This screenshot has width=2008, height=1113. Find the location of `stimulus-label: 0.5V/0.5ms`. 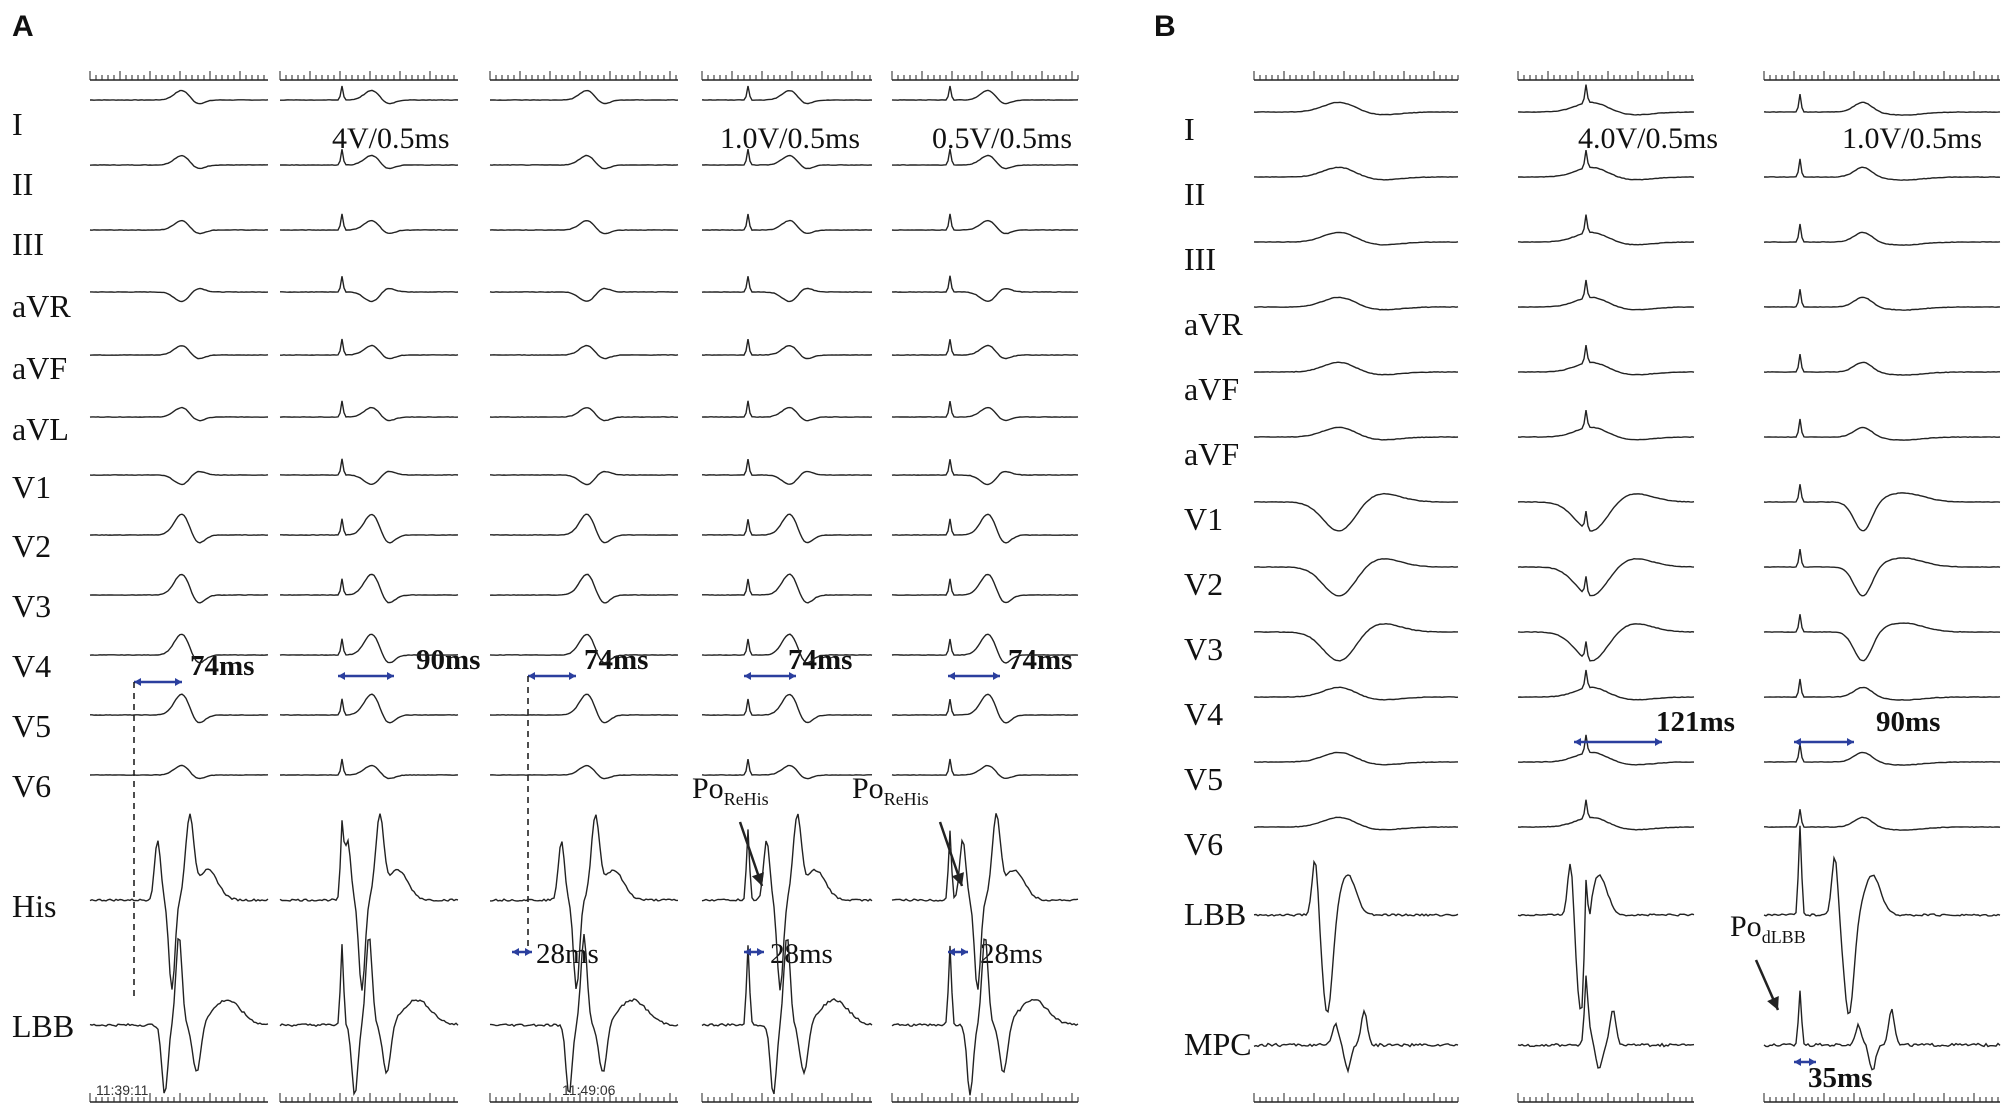

stimulus-label: 0.5V/0.5ms is located at coordinates (1002, 138).